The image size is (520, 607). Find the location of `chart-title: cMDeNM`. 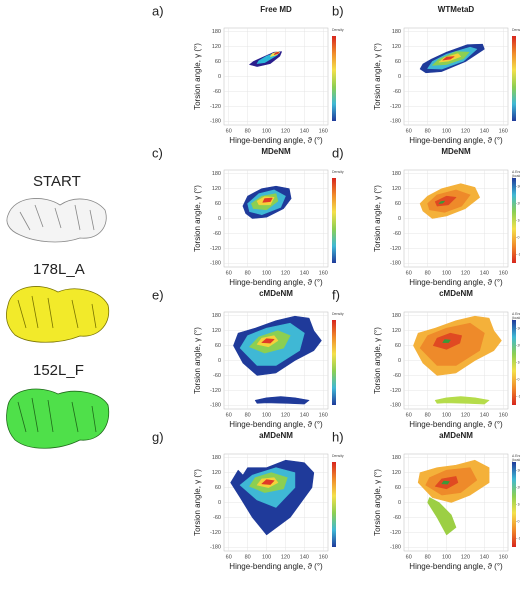

chart-title: cMDeNM is located at coordinates (276, 293).